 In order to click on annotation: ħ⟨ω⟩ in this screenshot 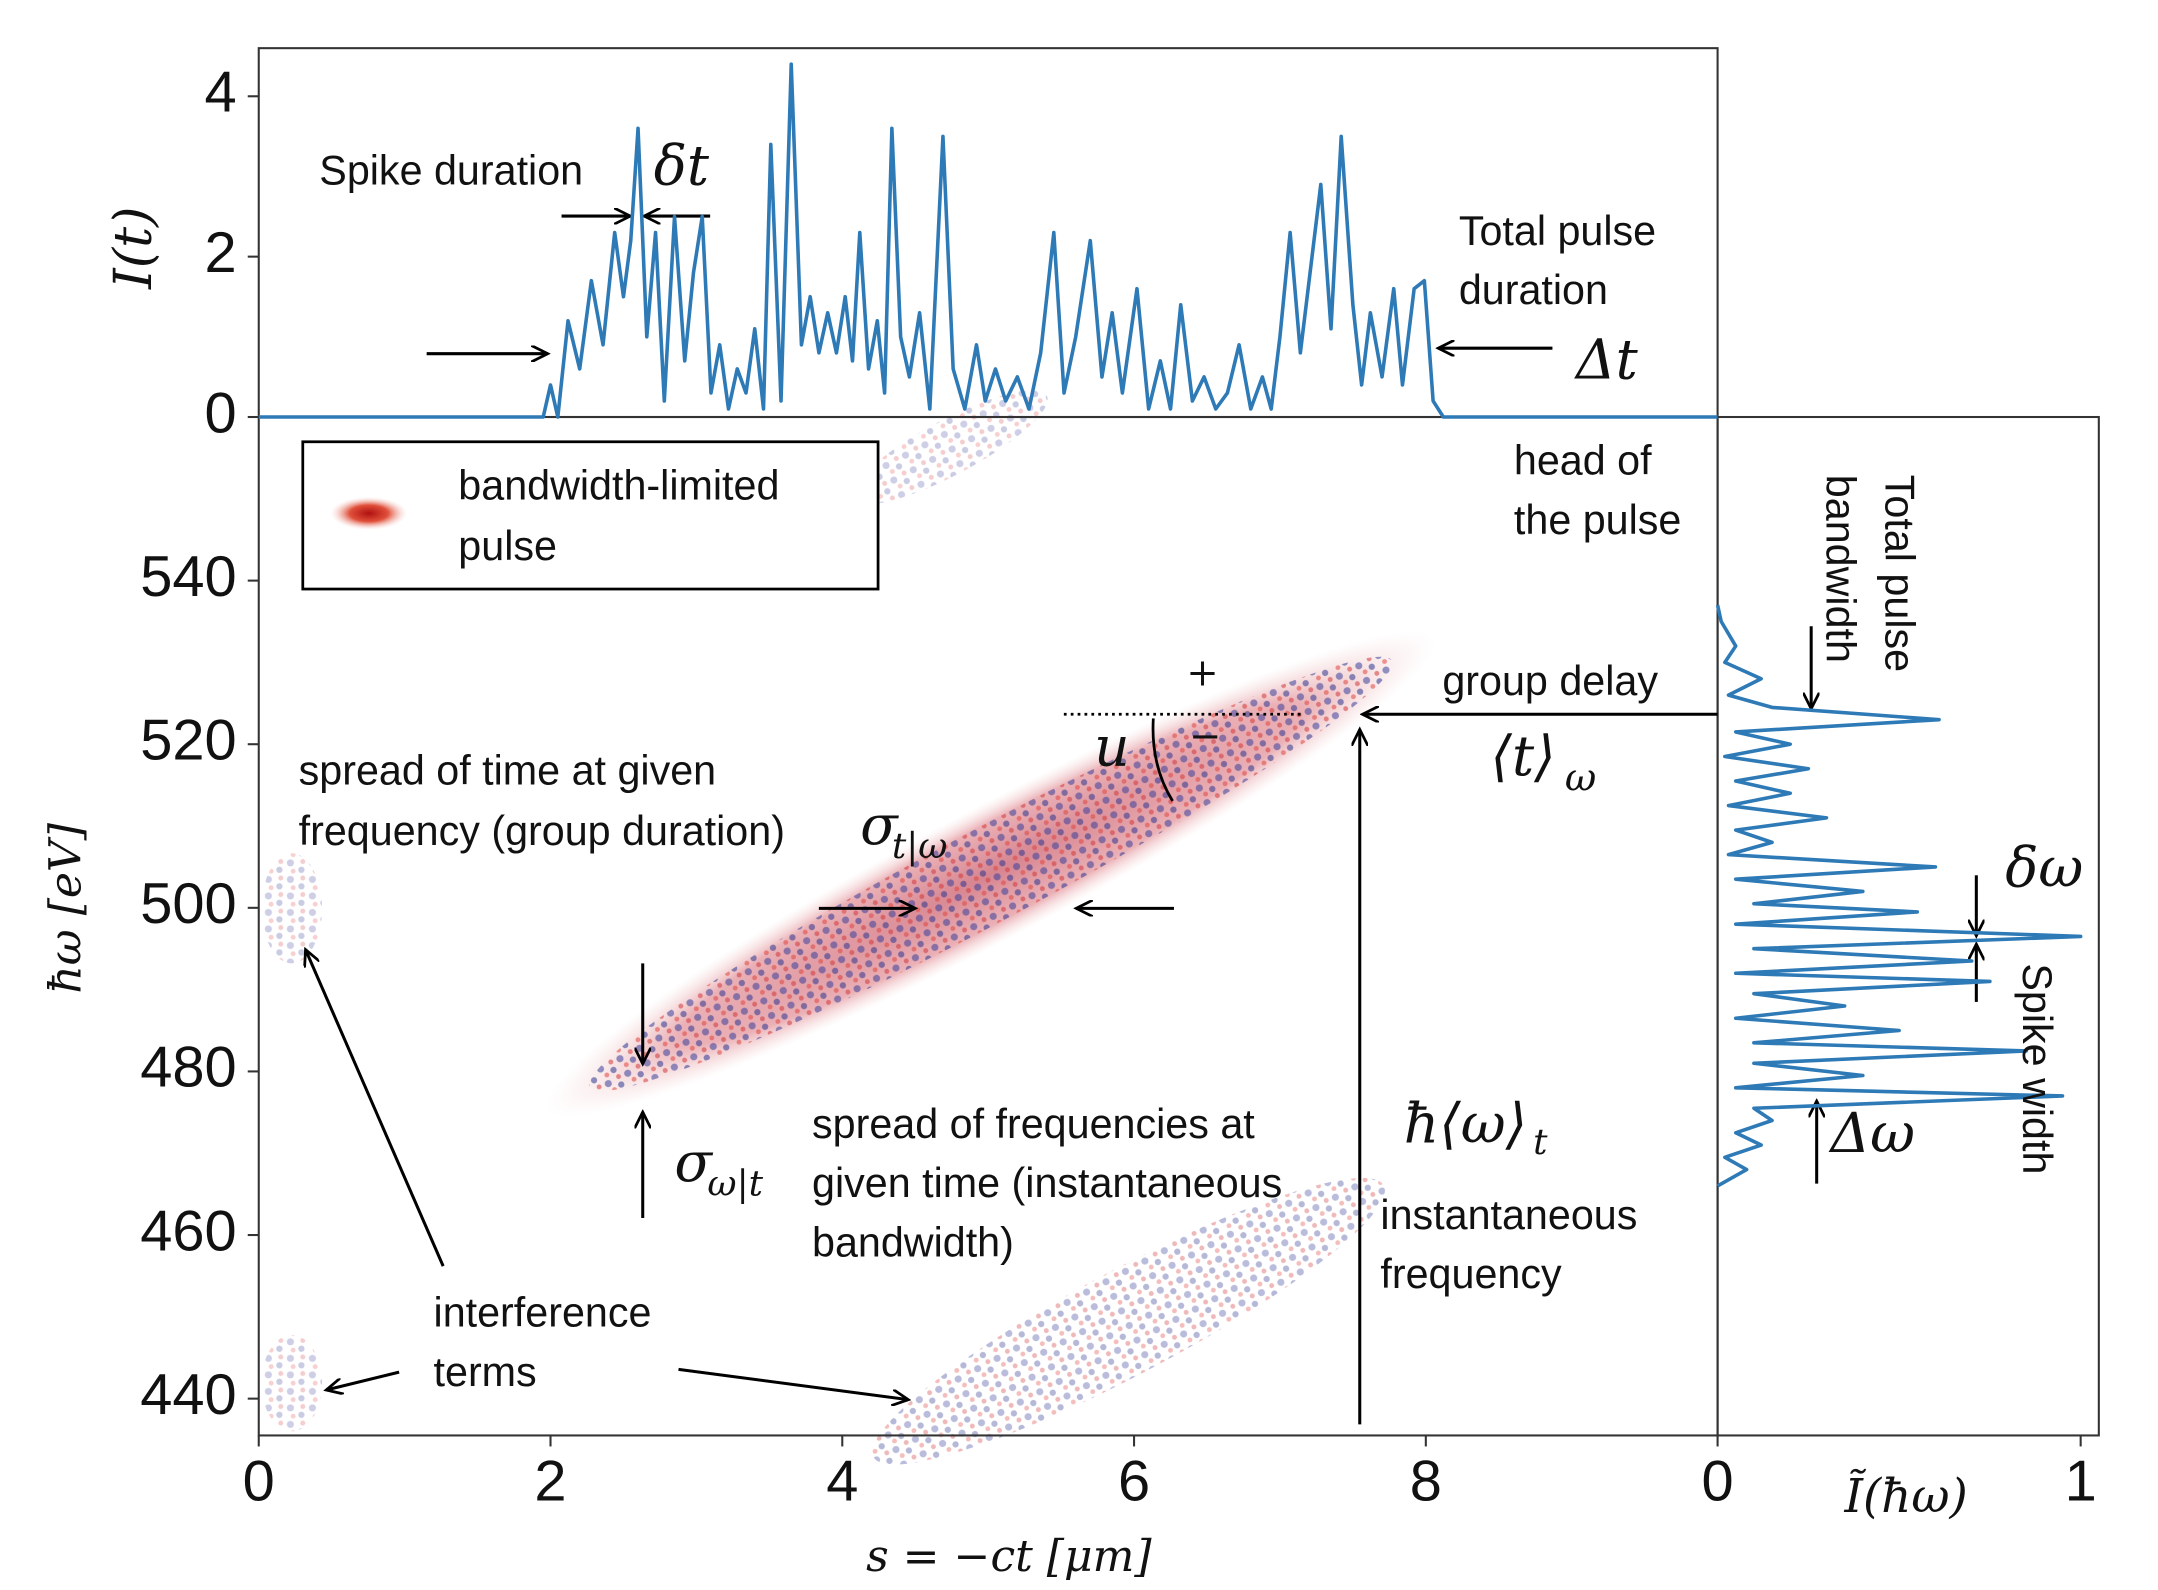, I will do `click(1465, 1124)`.